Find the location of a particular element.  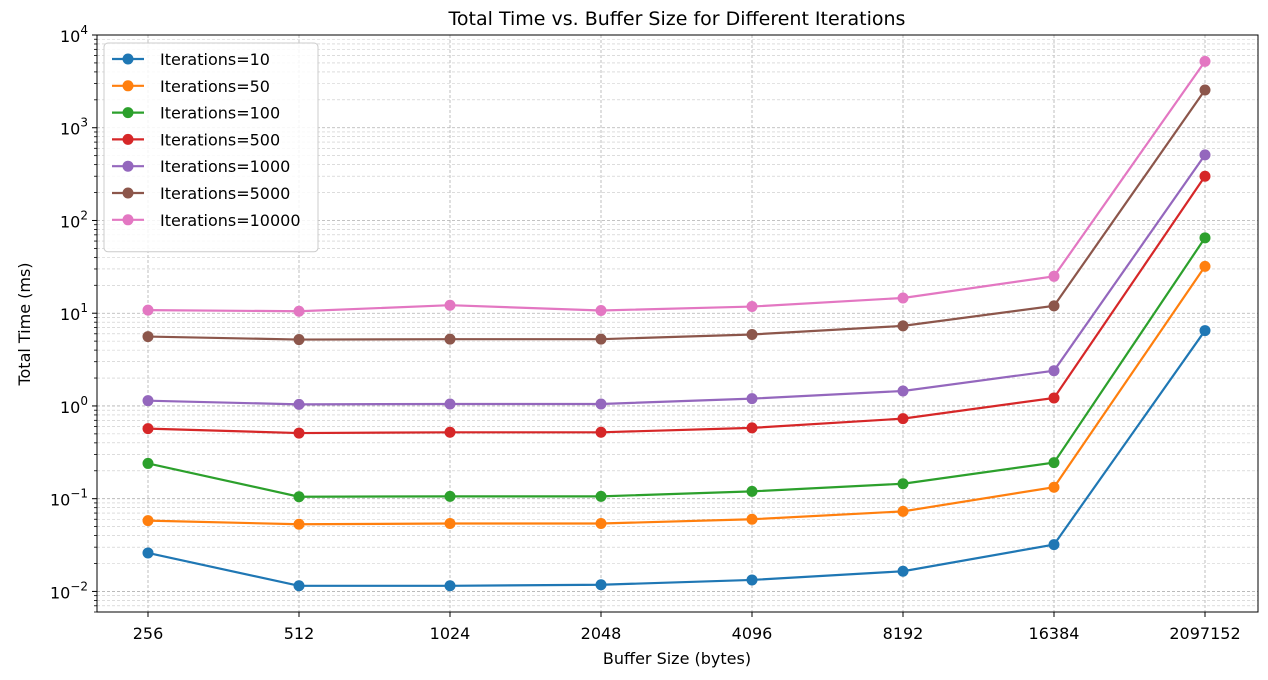

x-tick-label: 256 is located at coordinates (148, 633).